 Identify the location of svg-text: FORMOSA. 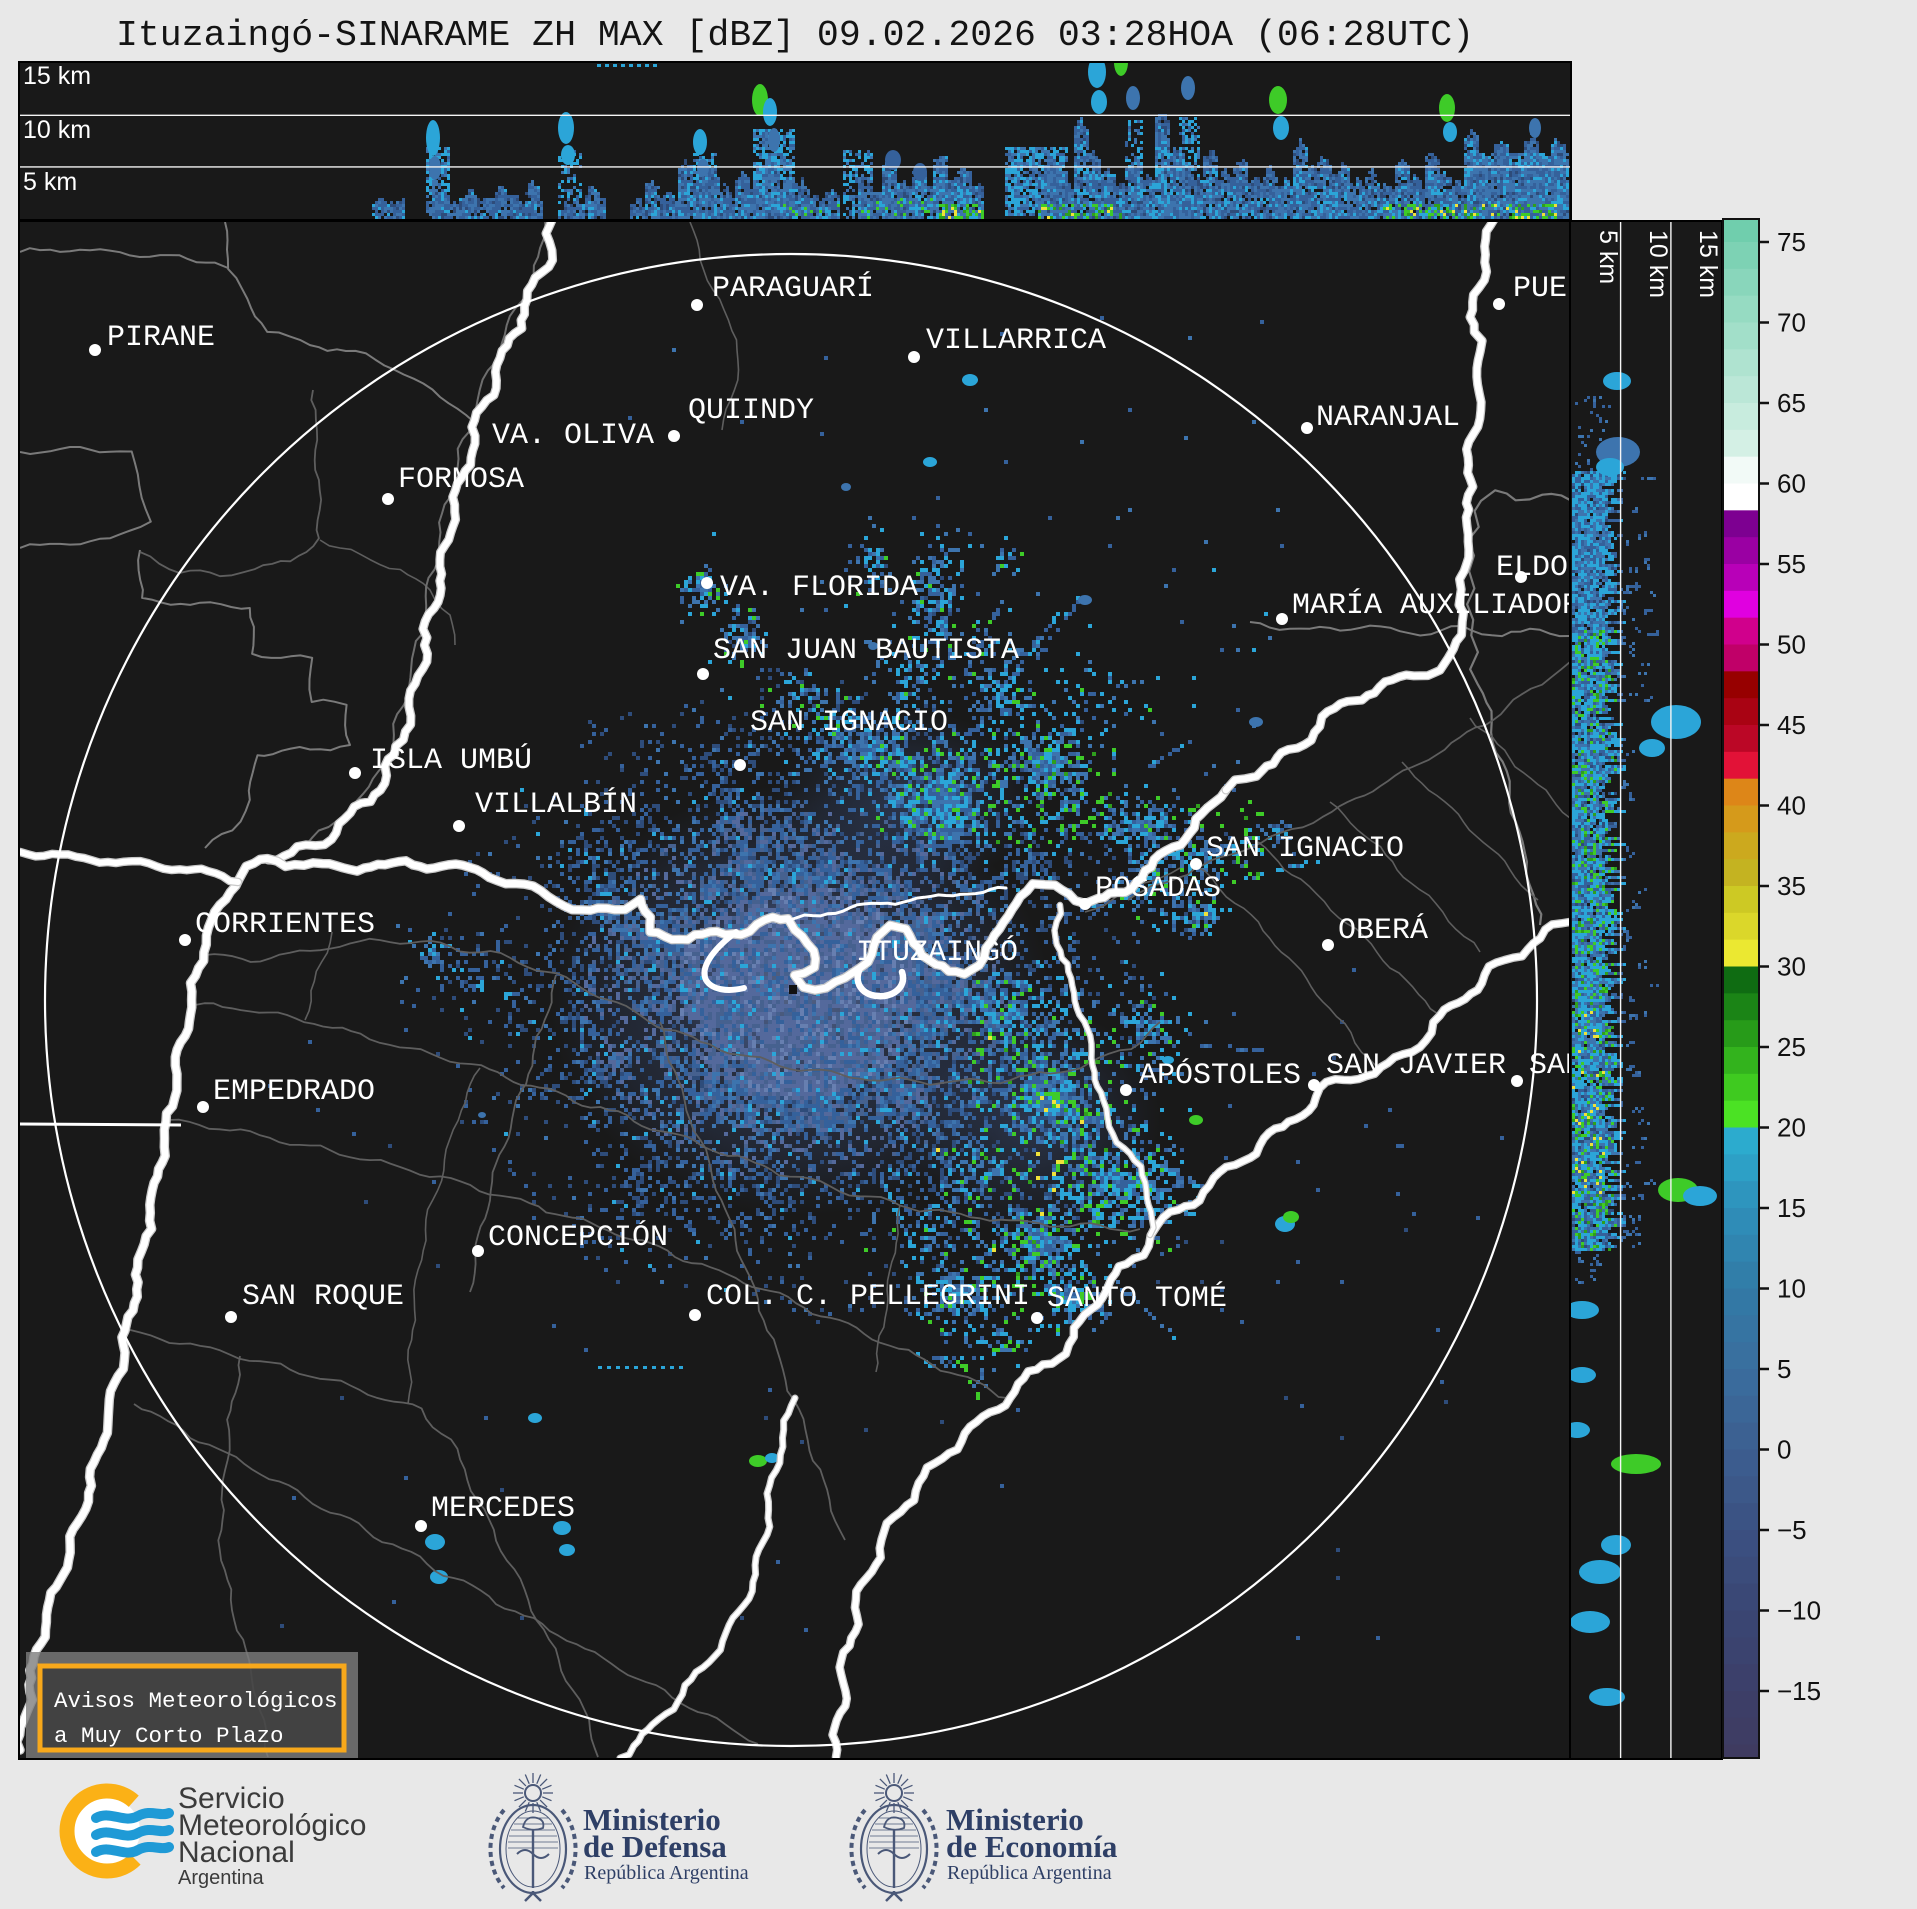
(461, 480).